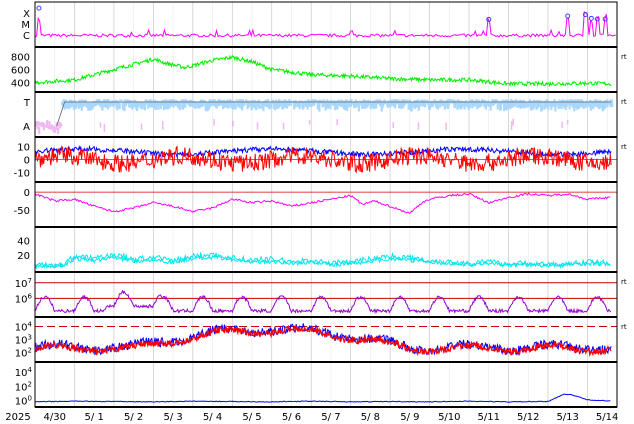  Describe the element at coordinates (567, 417) in the screenshot. I see `x-tick-label: 5/13` at that location.